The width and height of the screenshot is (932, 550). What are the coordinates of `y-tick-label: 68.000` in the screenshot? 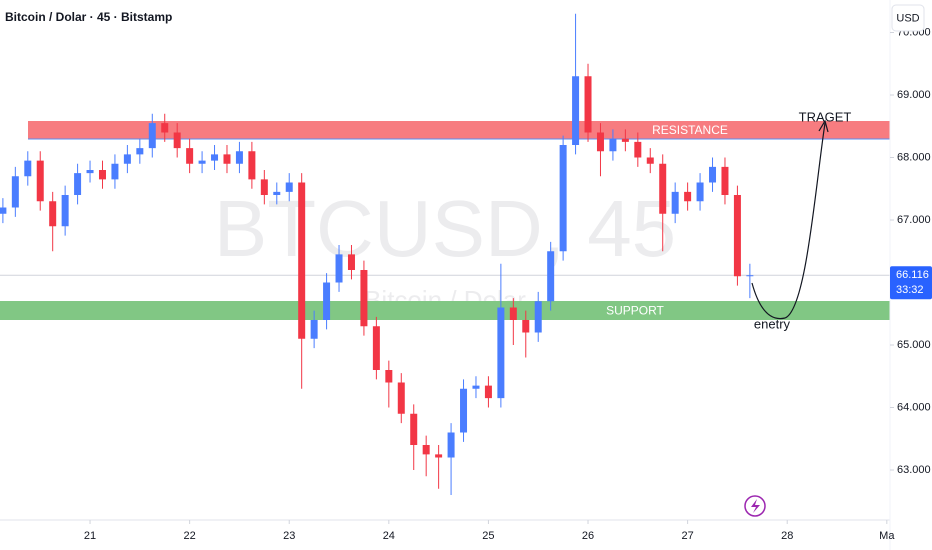 It's located at (914, 157).